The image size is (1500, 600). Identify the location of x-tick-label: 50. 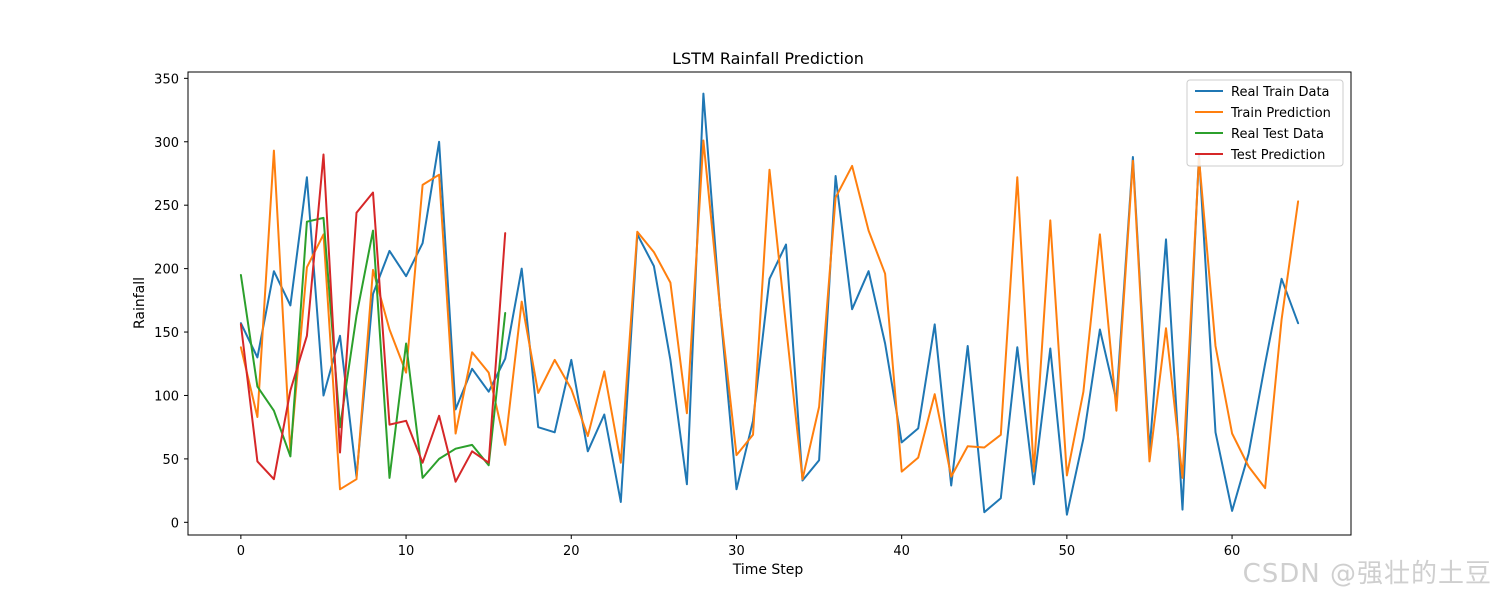
(1067, 551).